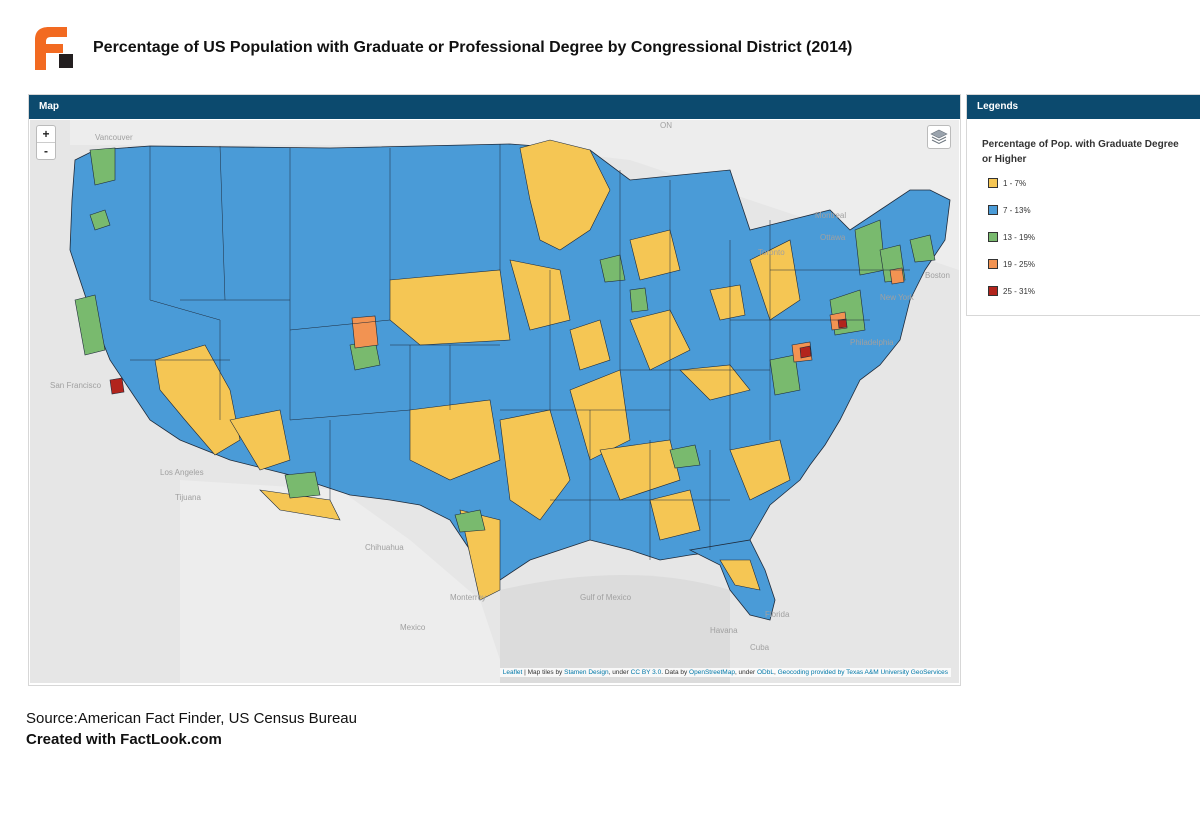 Image resolution: width=1200 pixels, height=831 pixels. I want to click on legend-label: 19 - 25%, so click(1019, 264).